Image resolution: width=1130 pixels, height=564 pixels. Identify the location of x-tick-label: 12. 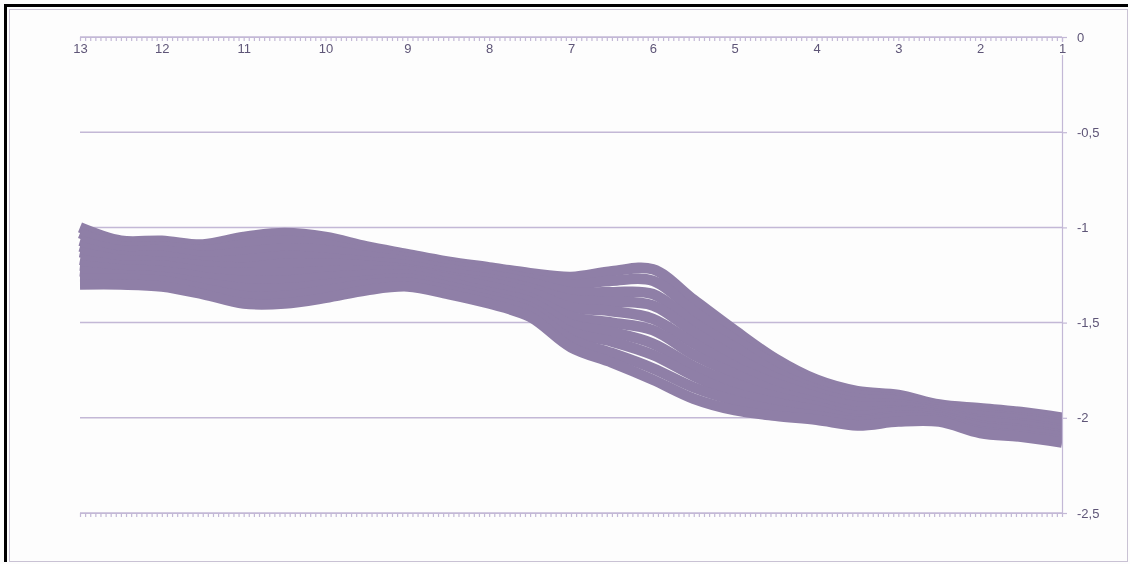
(162, 49).